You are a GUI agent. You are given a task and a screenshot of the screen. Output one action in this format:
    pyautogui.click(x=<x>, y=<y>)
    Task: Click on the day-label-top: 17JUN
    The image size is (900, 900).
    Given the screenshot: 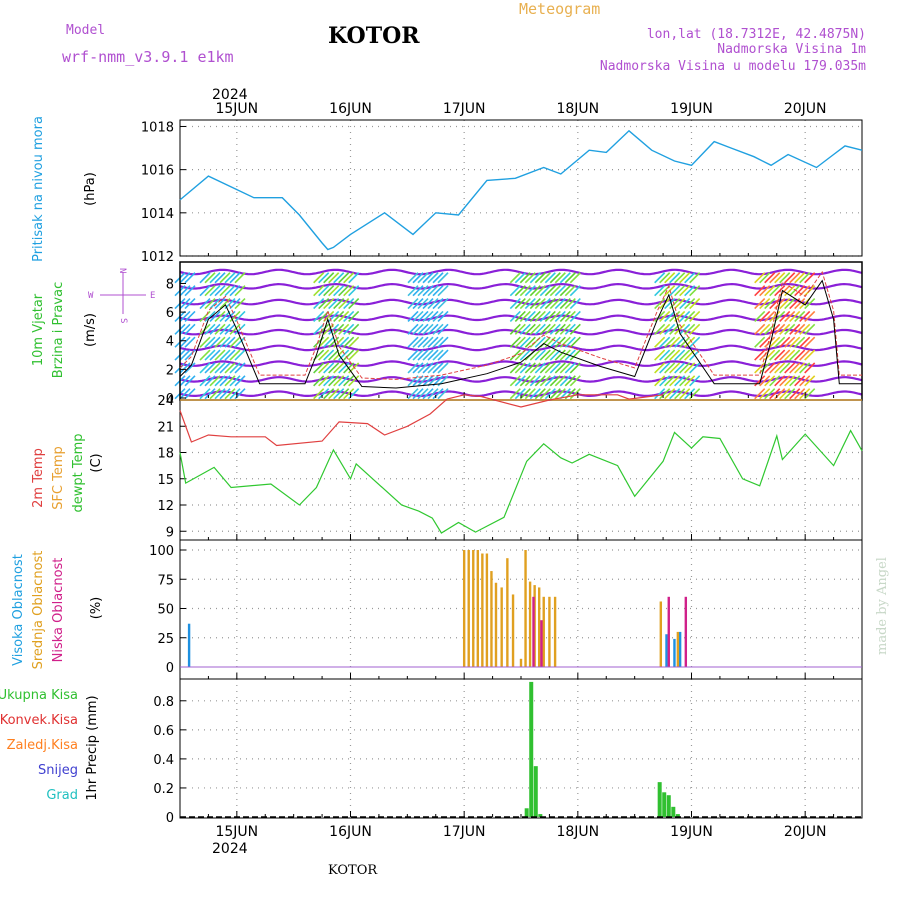 What is the action you would take?
    pyautogui.click(x=464, y=109)
    